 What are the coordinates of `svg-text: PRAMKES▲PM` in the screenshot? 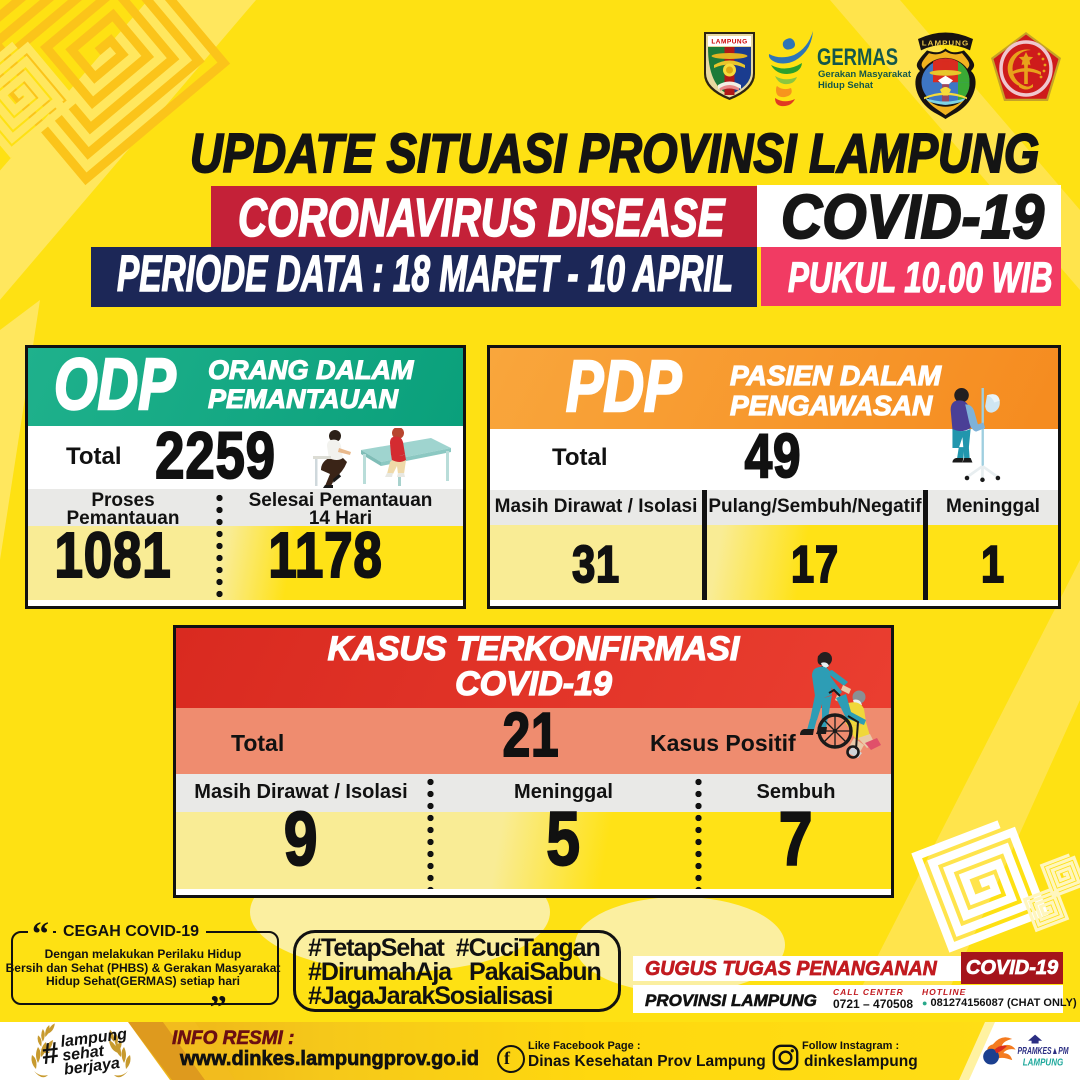 It's located at (1042, 1051).